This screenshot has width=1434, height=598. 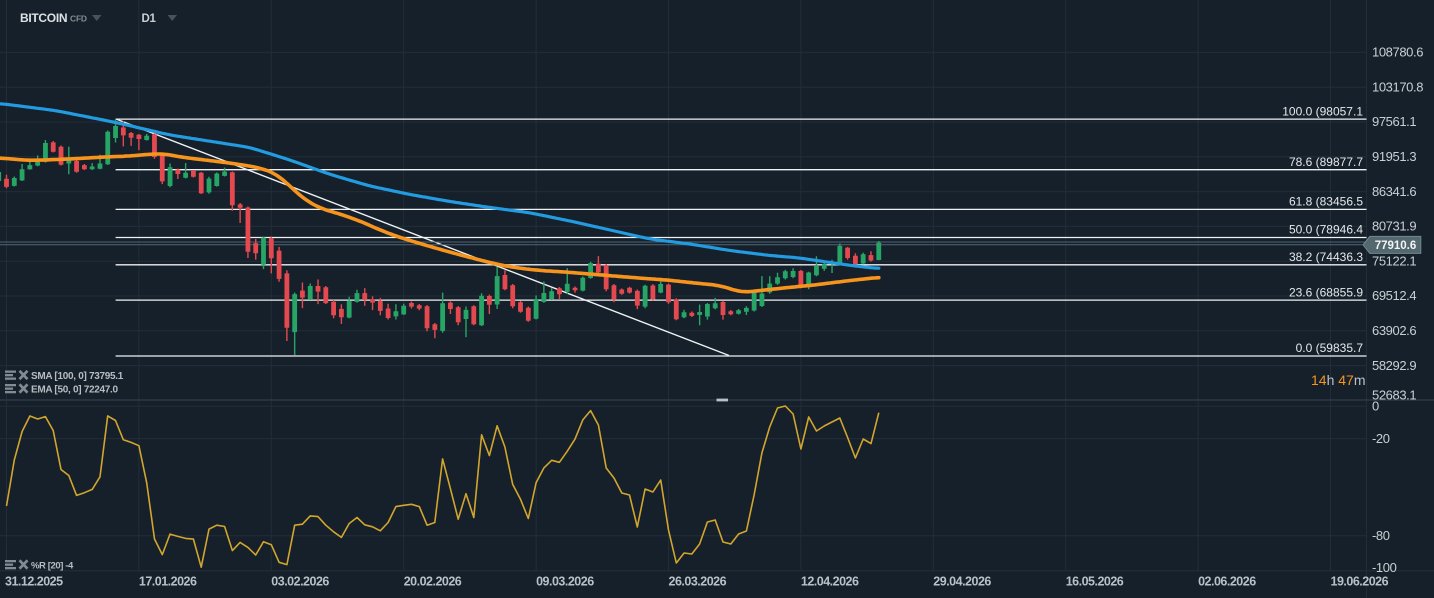 What do you see at coordinates (78, 19) in the screenshot?
I see `svg-text: CFD` at bounding box center [78, 19].